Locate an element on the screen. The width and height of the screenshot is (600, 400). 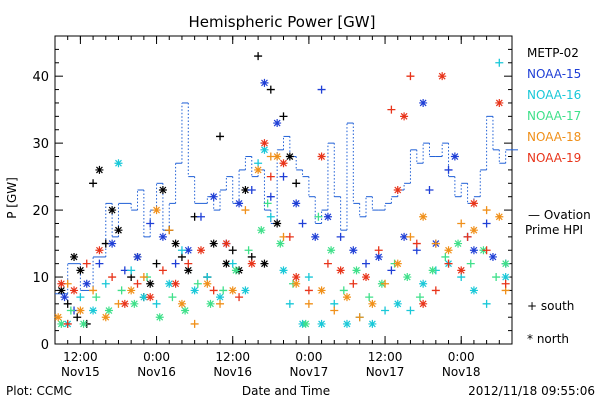
chart-title: Hemispheric Power [GW] is located at coordinates (282, 22).